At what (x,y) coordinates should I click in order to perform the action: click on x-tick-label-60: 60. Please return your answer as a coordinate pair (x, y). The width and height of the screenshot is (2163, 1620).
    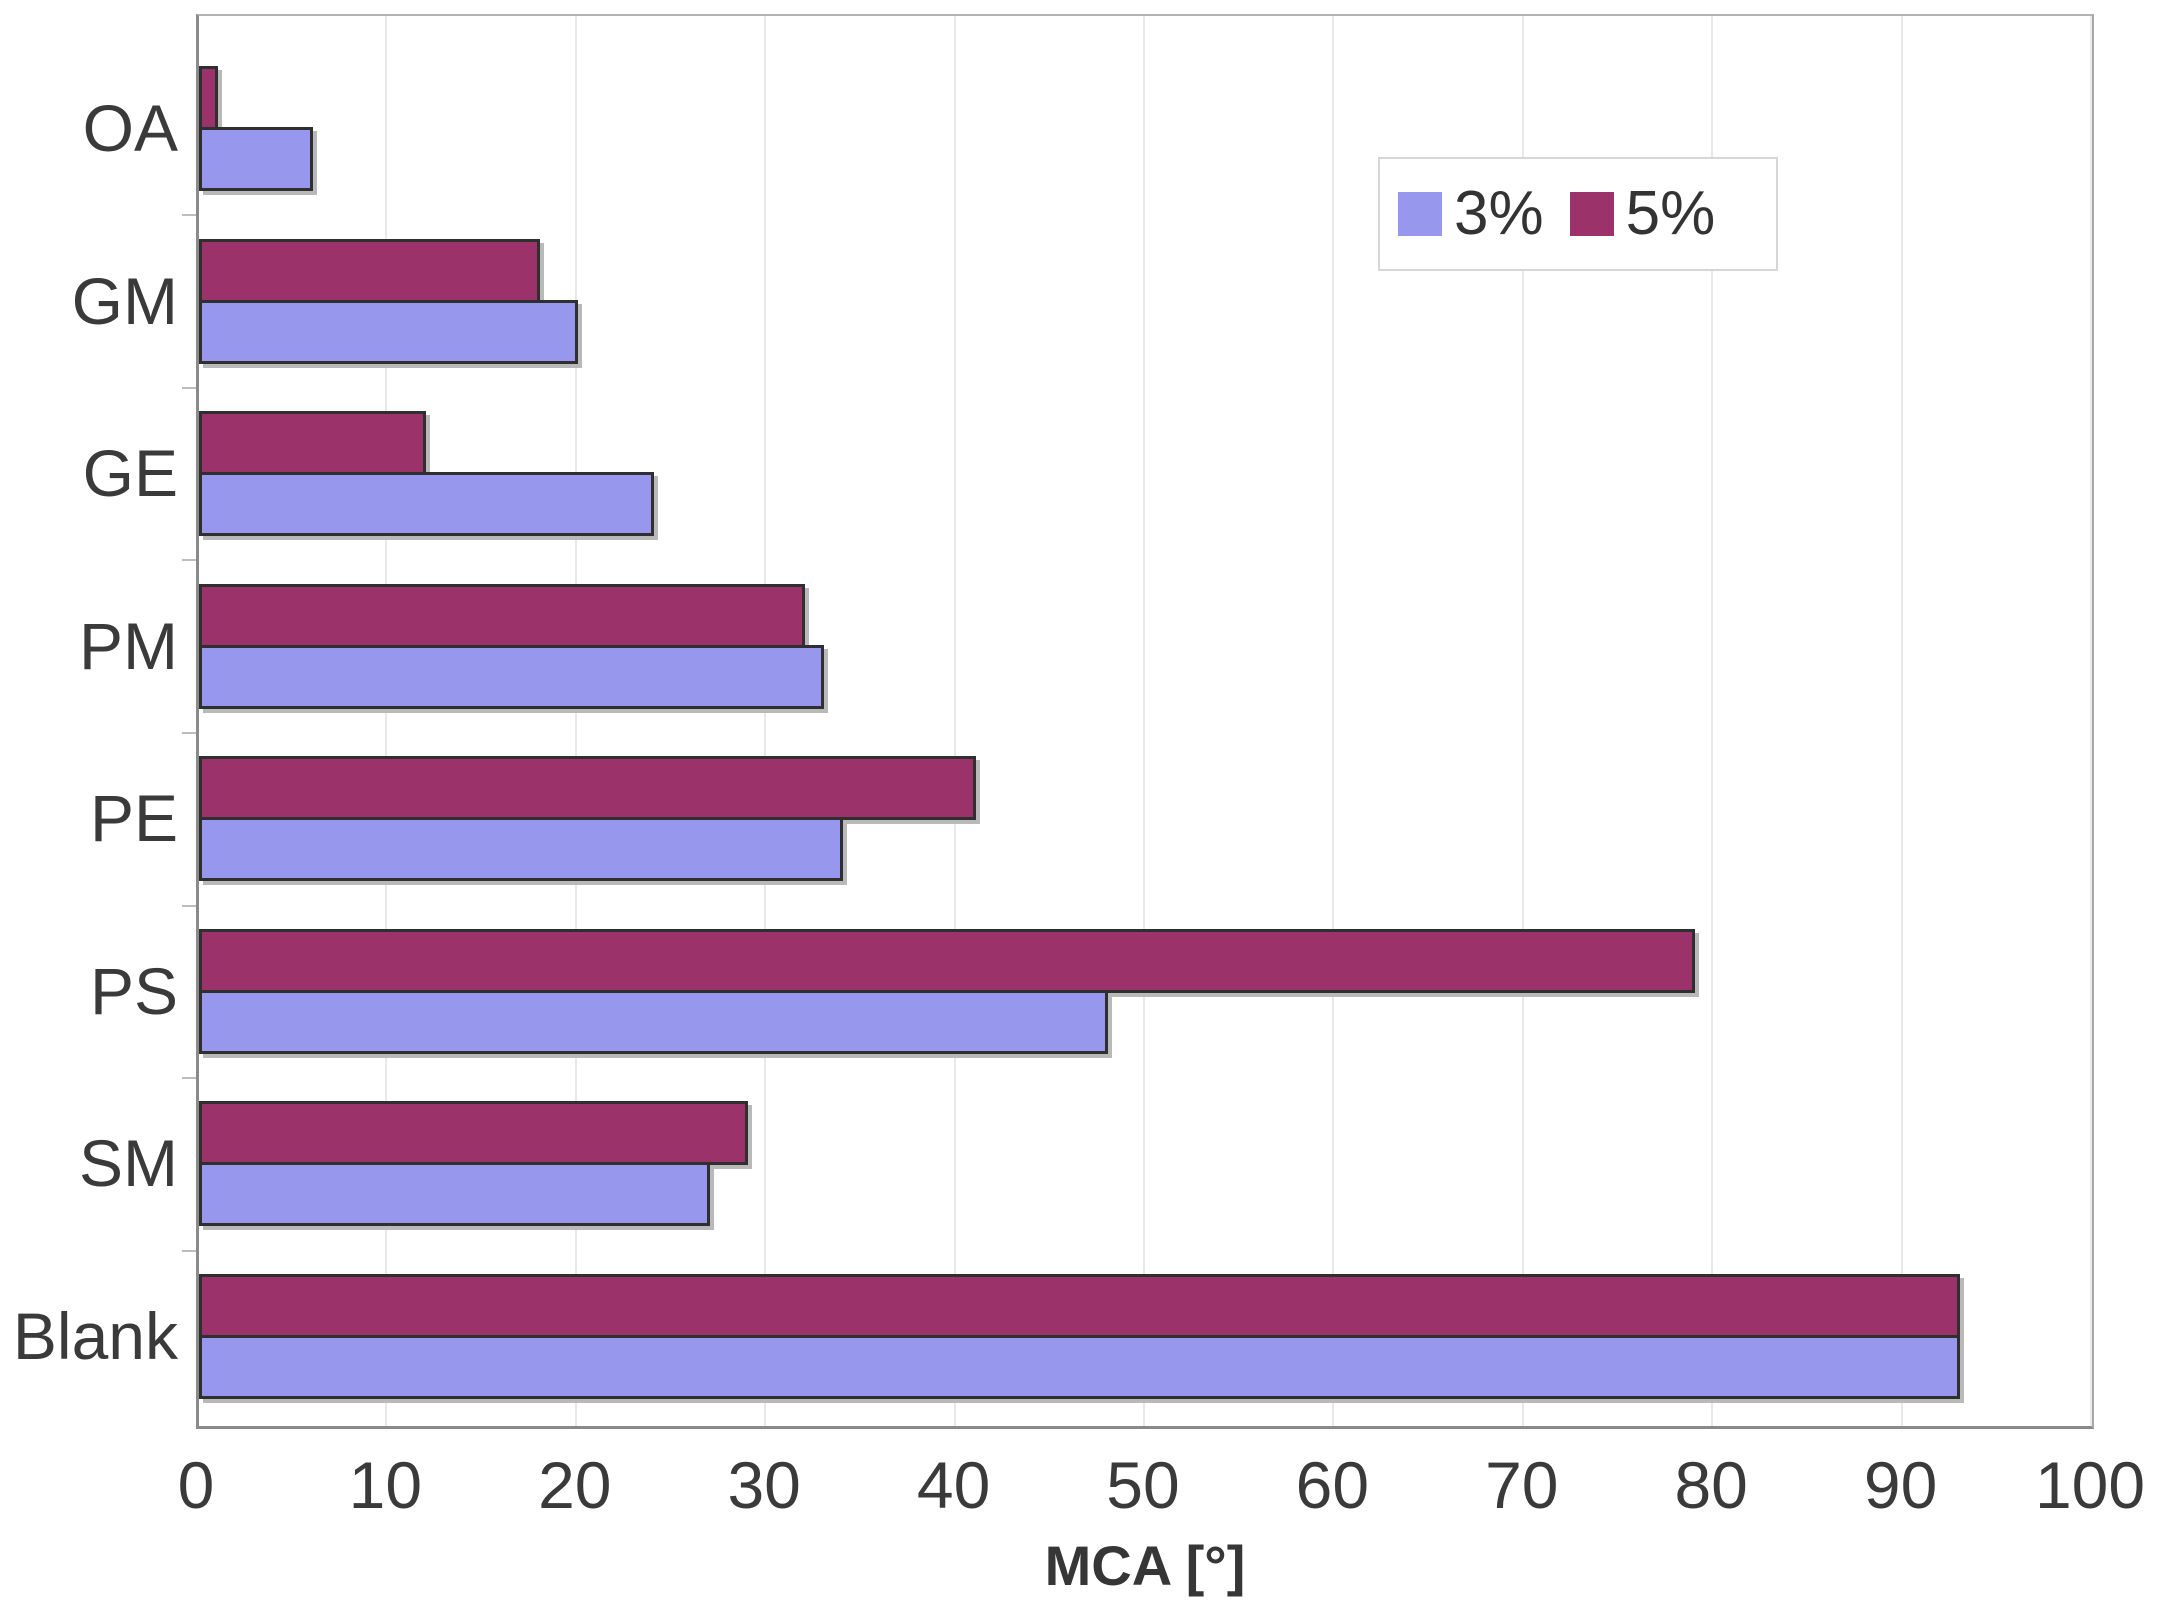
    Looking at the image, I should click on (1332, 1485).